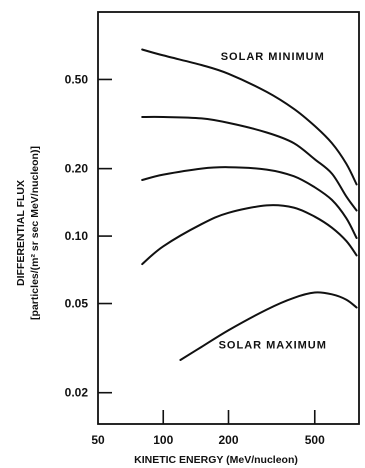 This screenshot has width=365, height=468. I want to click on x-tick-label: 100, so click(163, 440).